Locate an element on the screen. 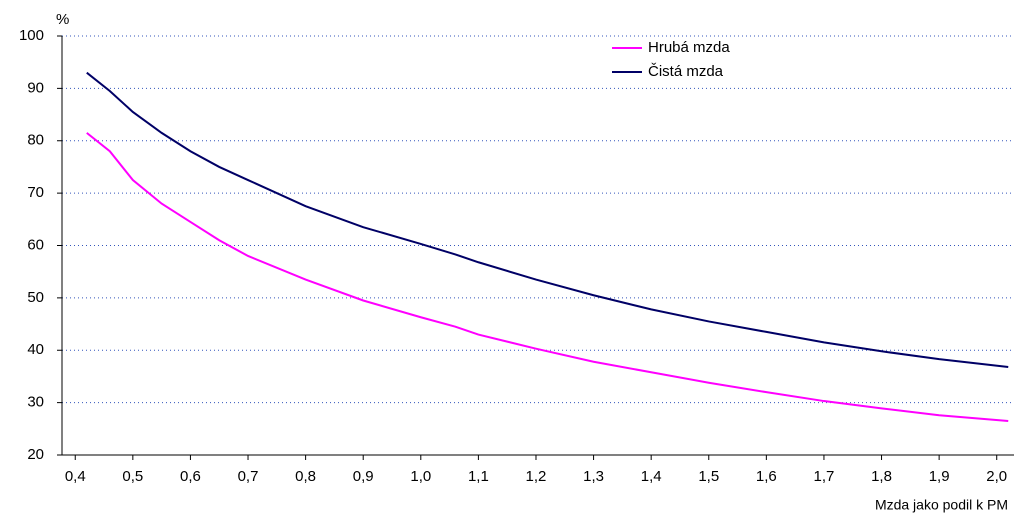  x-tick-label: 1,4 is located at coordinates (651, 476).